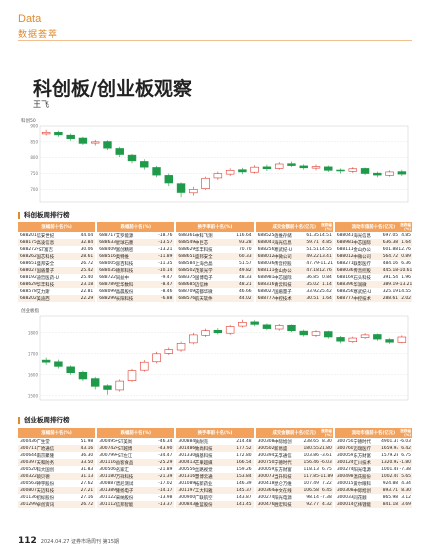 The width and height of the screenshot is (427, 552). What do you see at coordinates (311, 490) in the screenshot?
I see `cell: 106.58` at bounding box center [311, 490].